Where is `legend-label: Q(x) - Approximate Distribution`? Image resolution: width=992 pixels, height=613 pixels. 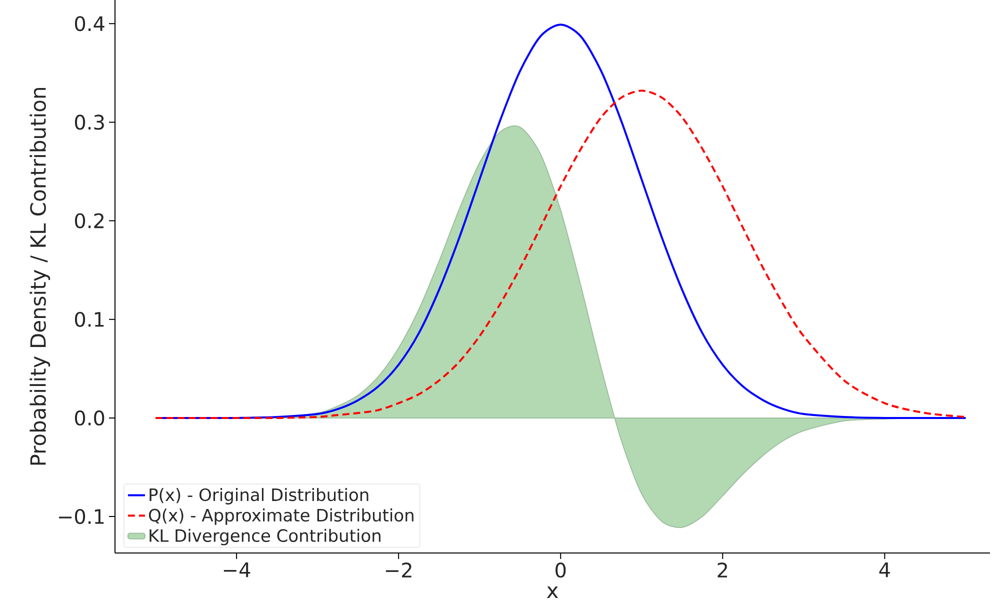 legend-label: Q(x) - Approximate Distribution is located at coordinates (281, 516).